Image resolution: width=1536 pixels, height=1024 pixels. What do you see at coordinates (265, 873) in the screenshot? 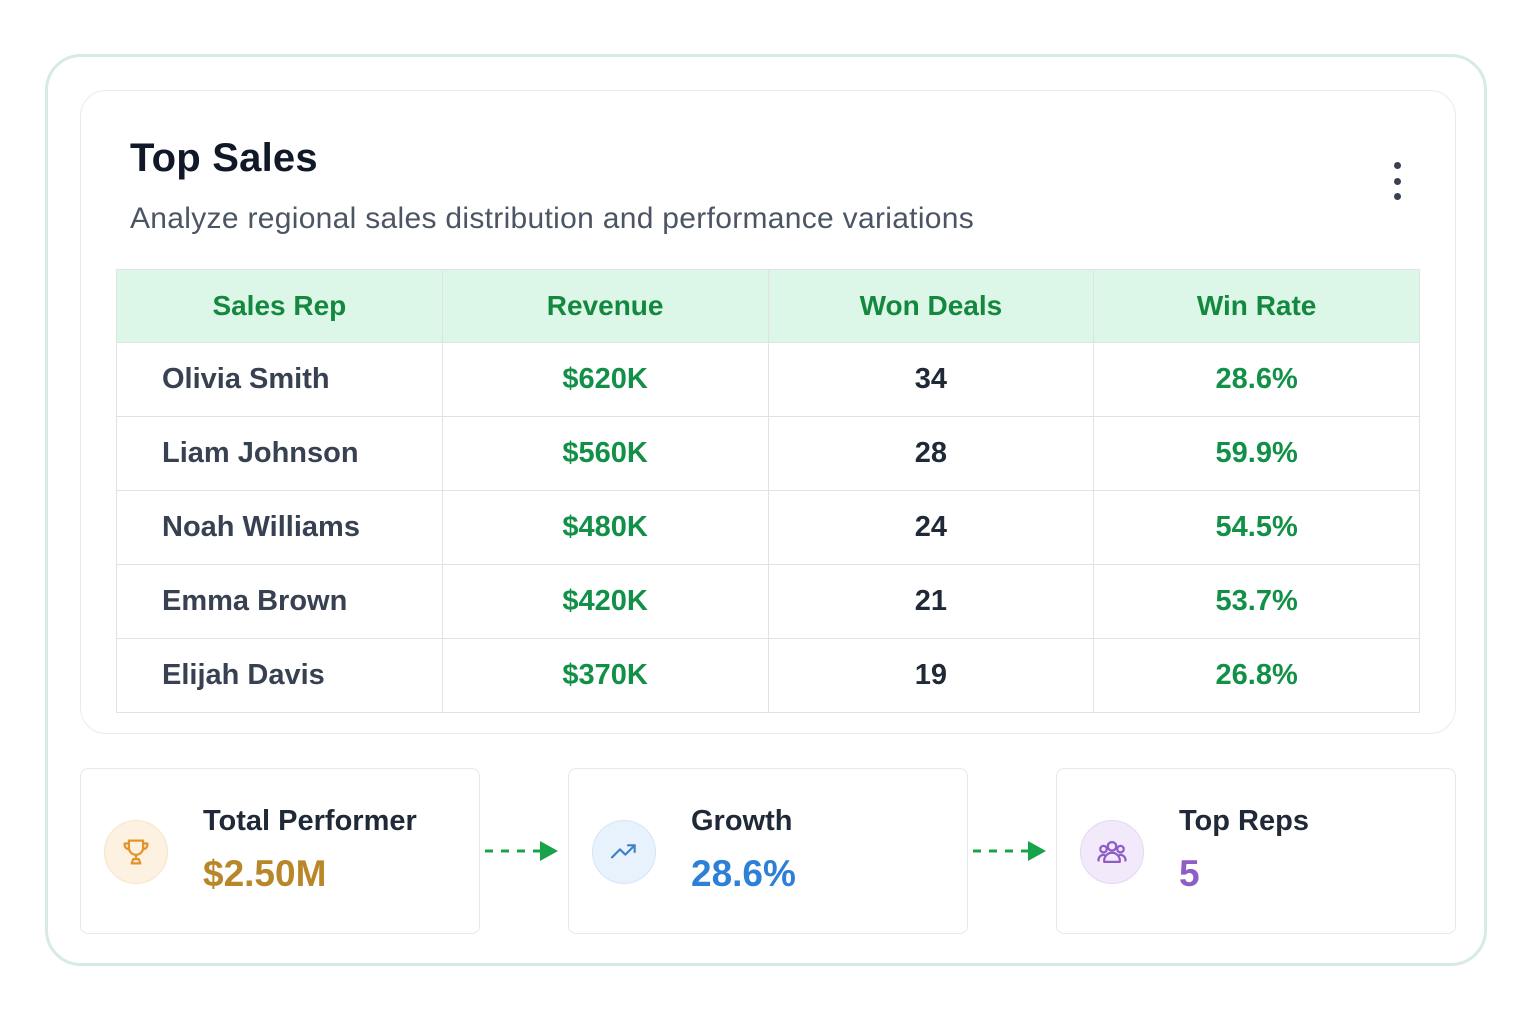
I see `stat-value: $2.50M` at bounding box center [265, 873].